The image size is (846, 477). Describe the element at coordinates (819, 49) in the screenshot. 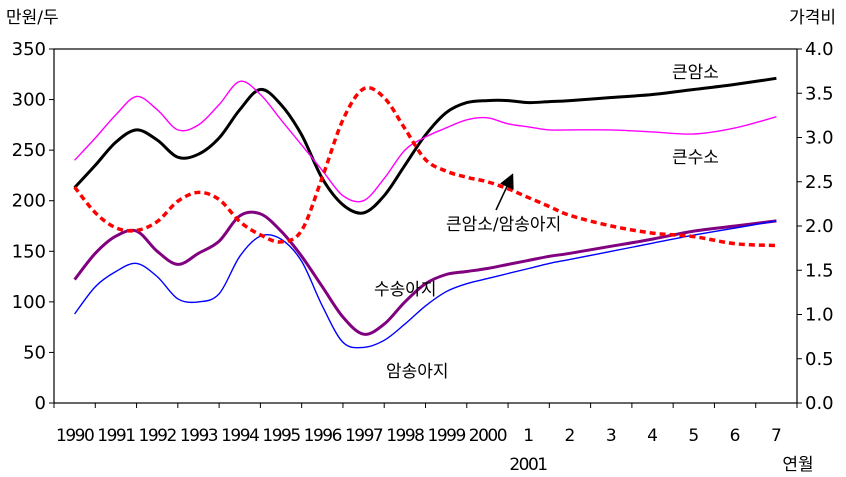

I see `y2-tick-label: 4.0` at that location.